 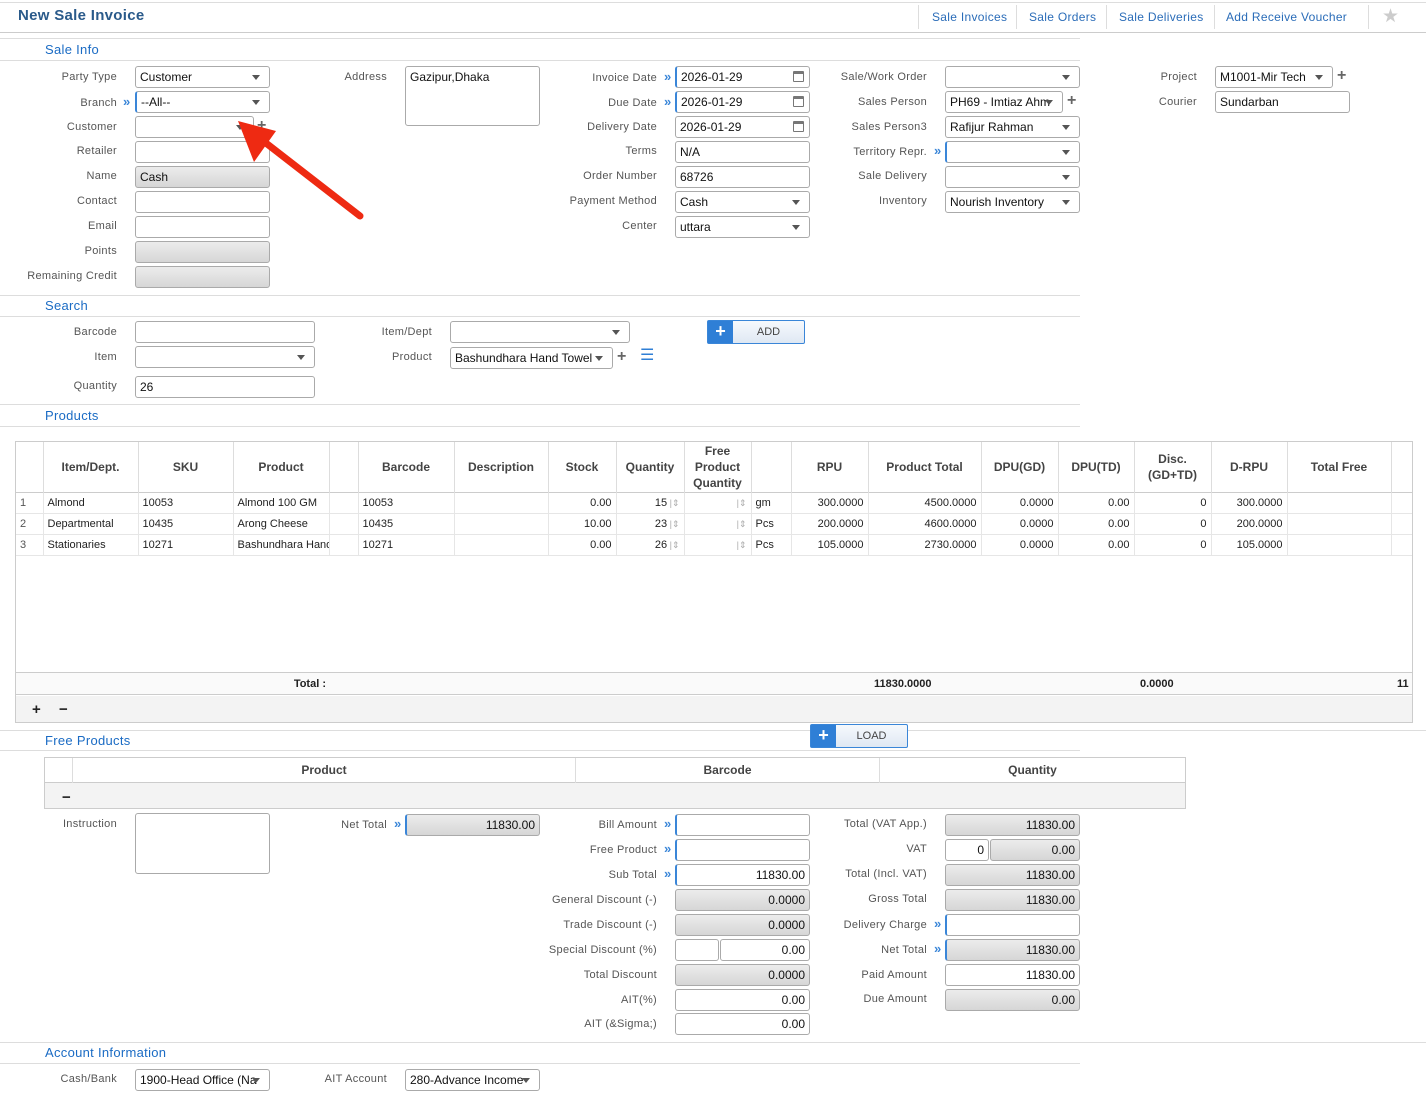 I want to click on branch-select: --All--, so click(x=202, y=102).